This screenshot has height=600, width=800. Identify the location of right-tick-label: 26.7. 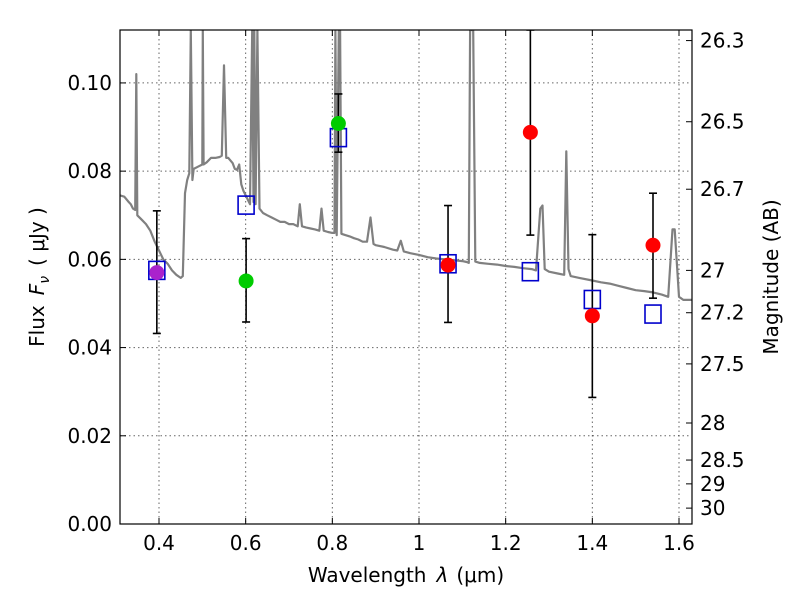
(722, 189).